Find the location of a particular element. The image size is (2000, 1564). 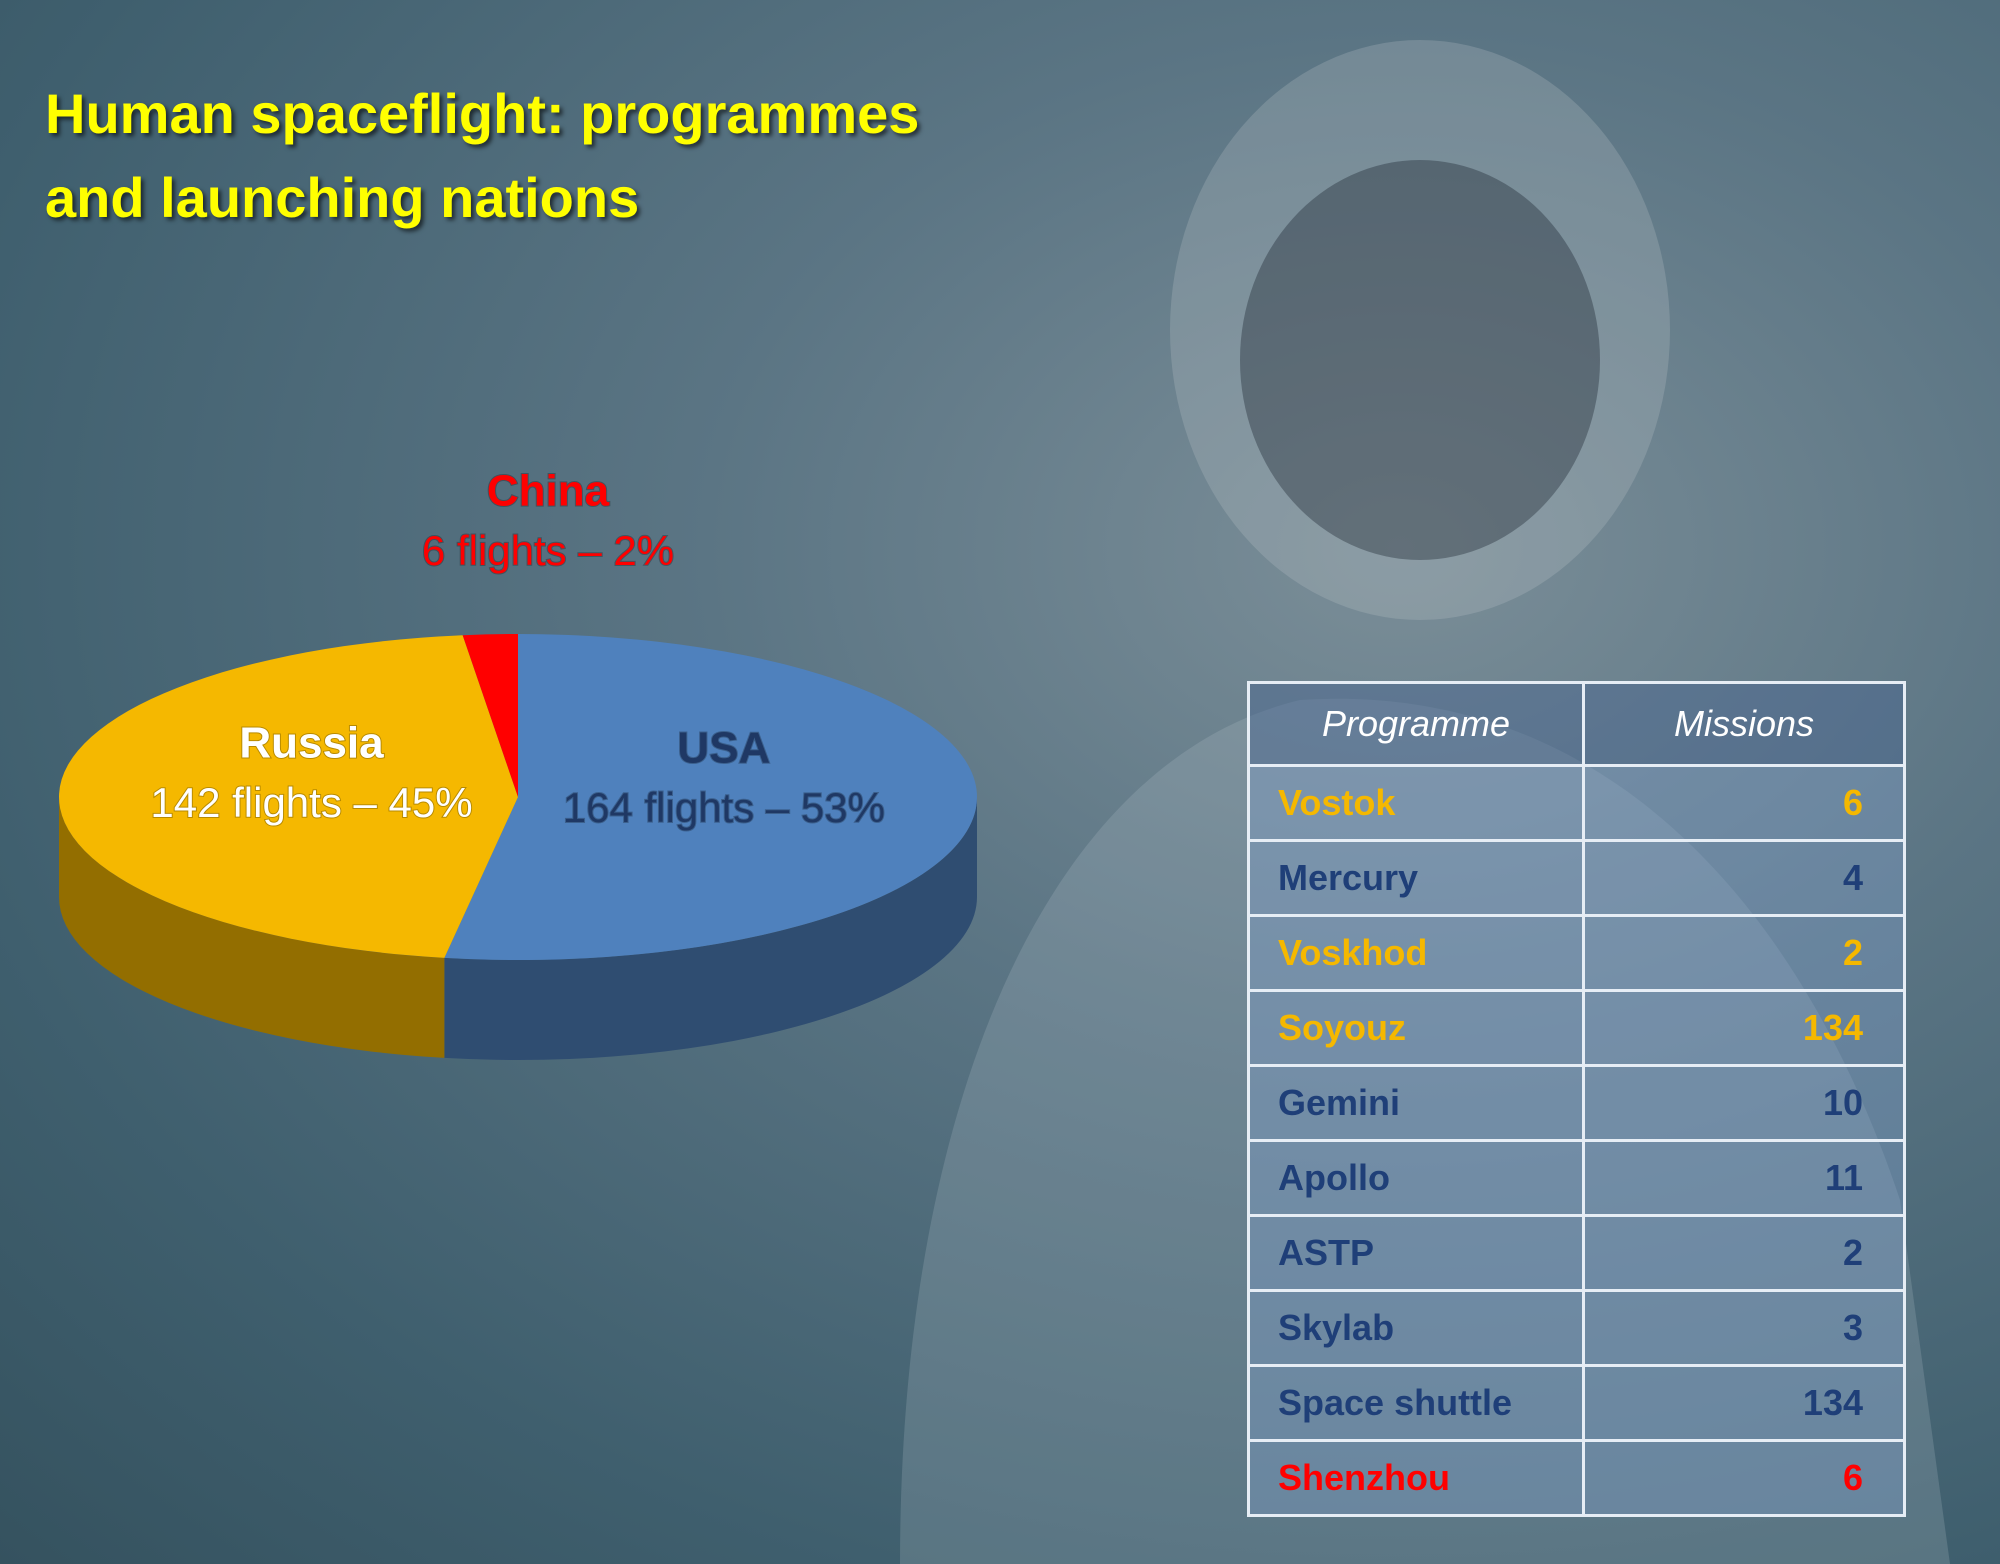

programme-cell: Shenzhou is located at coordinates (1416, 1478).